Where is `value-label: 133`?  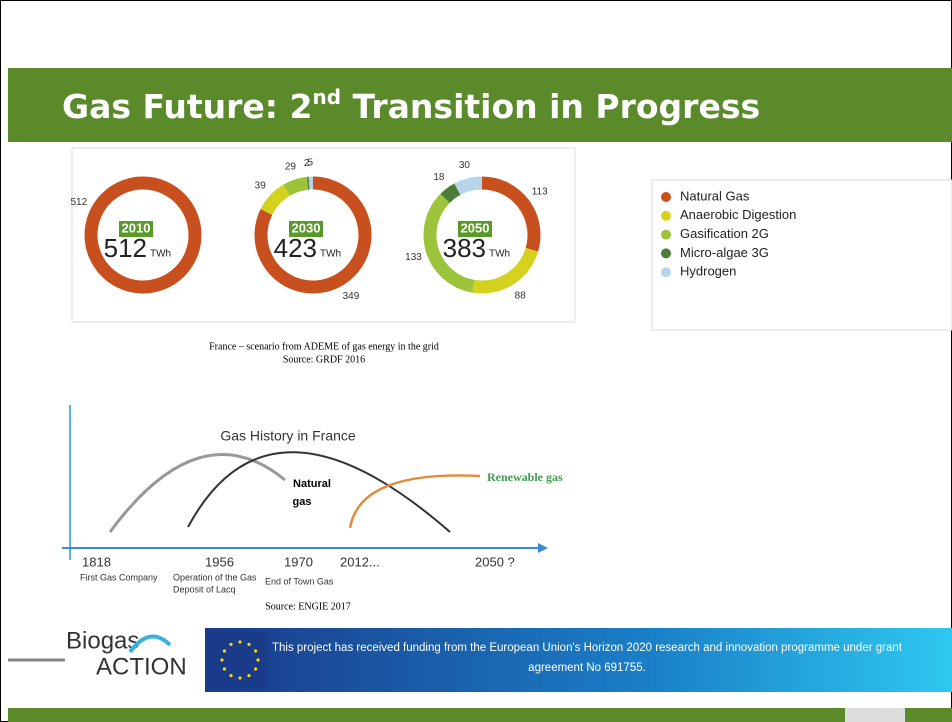 value-label: 133 is located at coordinates (413, 257).